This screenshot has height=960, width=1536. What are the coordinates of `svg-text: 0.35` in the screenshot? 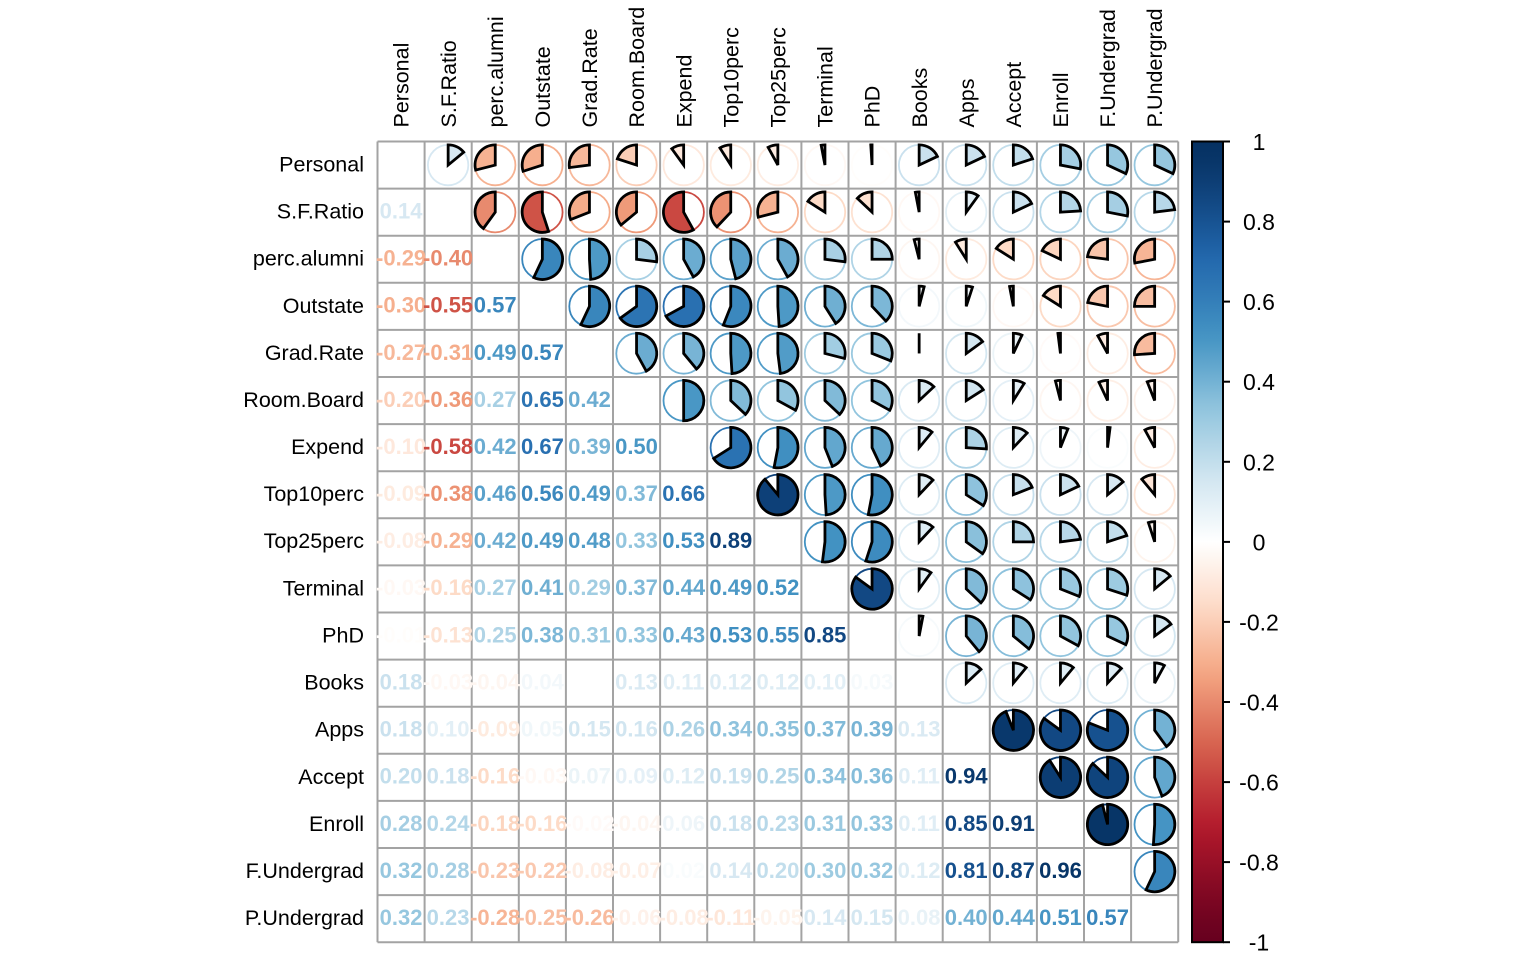 It's located at (777, 729).